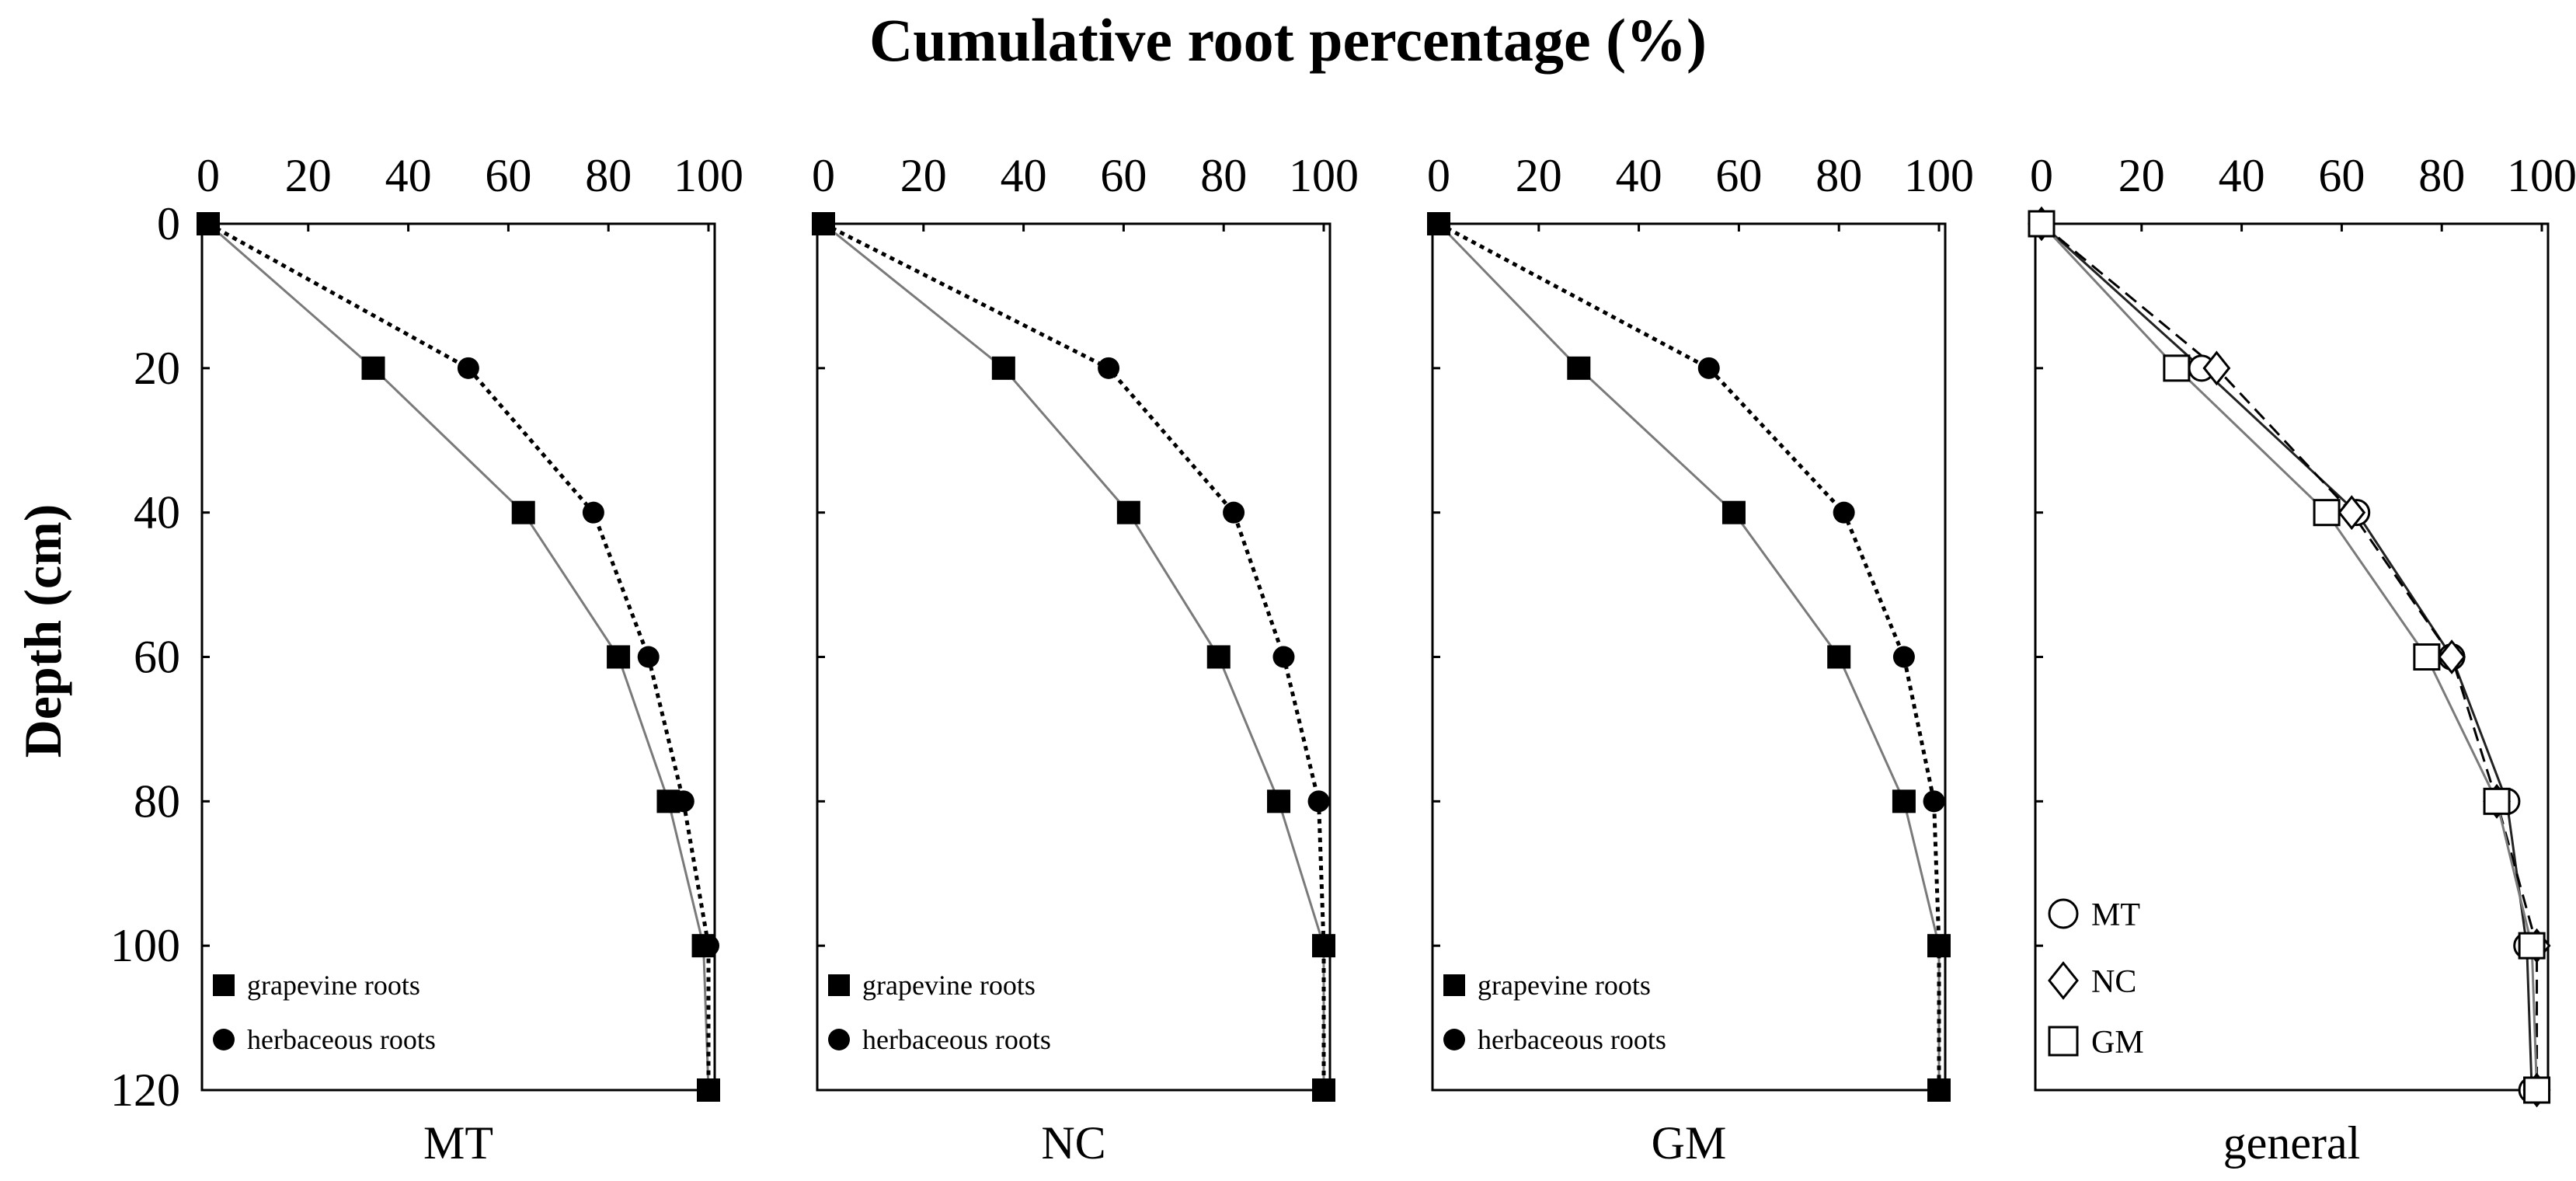 The image size is (2576, 1181). What do you see at coordinates (157, 368) in the screenshot?
I see `y-tick-label: 20` at bounding box center [157, 368].